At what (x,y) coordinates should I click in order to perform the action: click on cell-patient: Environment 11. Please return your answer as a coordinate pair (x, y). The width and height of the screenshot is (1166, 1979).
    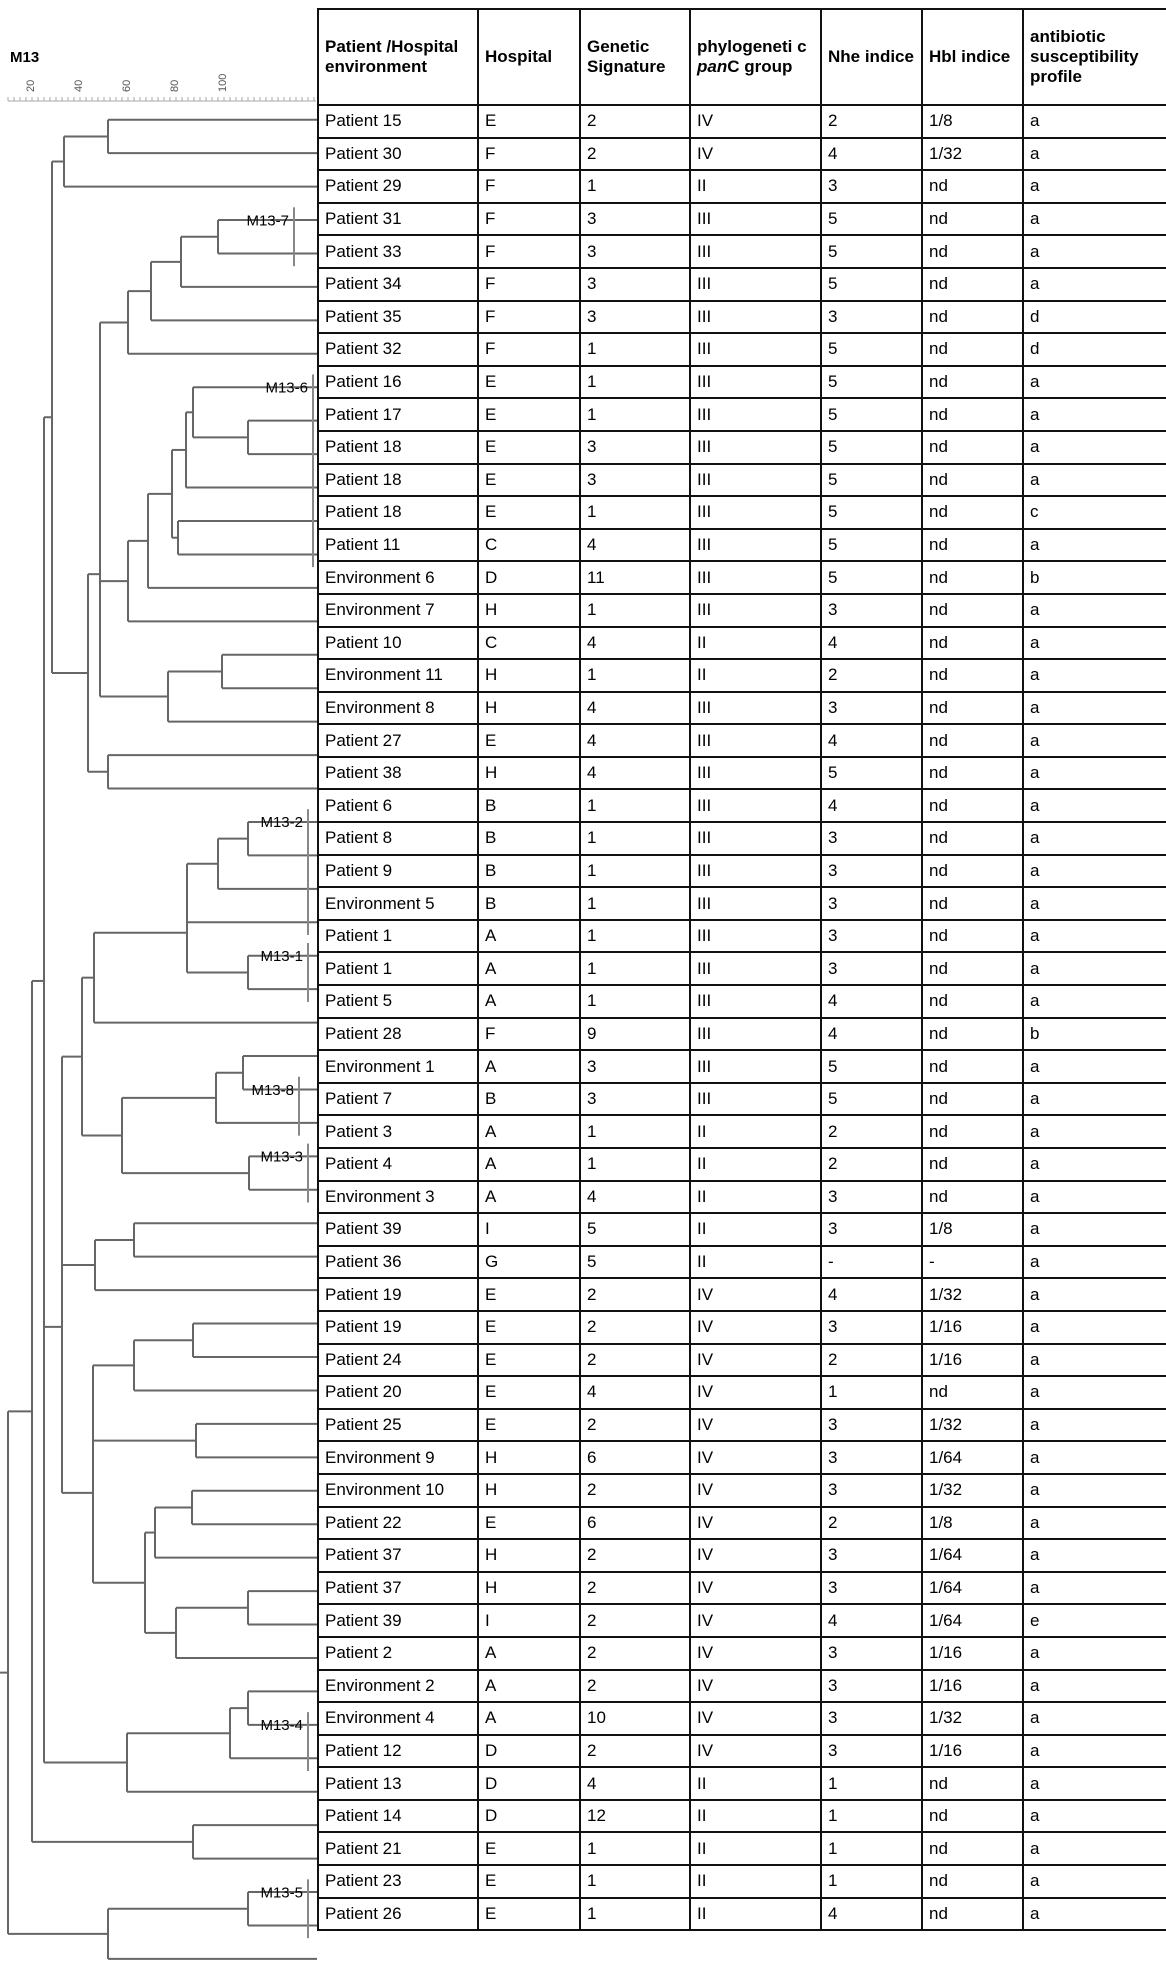
    Looking at the image, I should click on (398, 675).